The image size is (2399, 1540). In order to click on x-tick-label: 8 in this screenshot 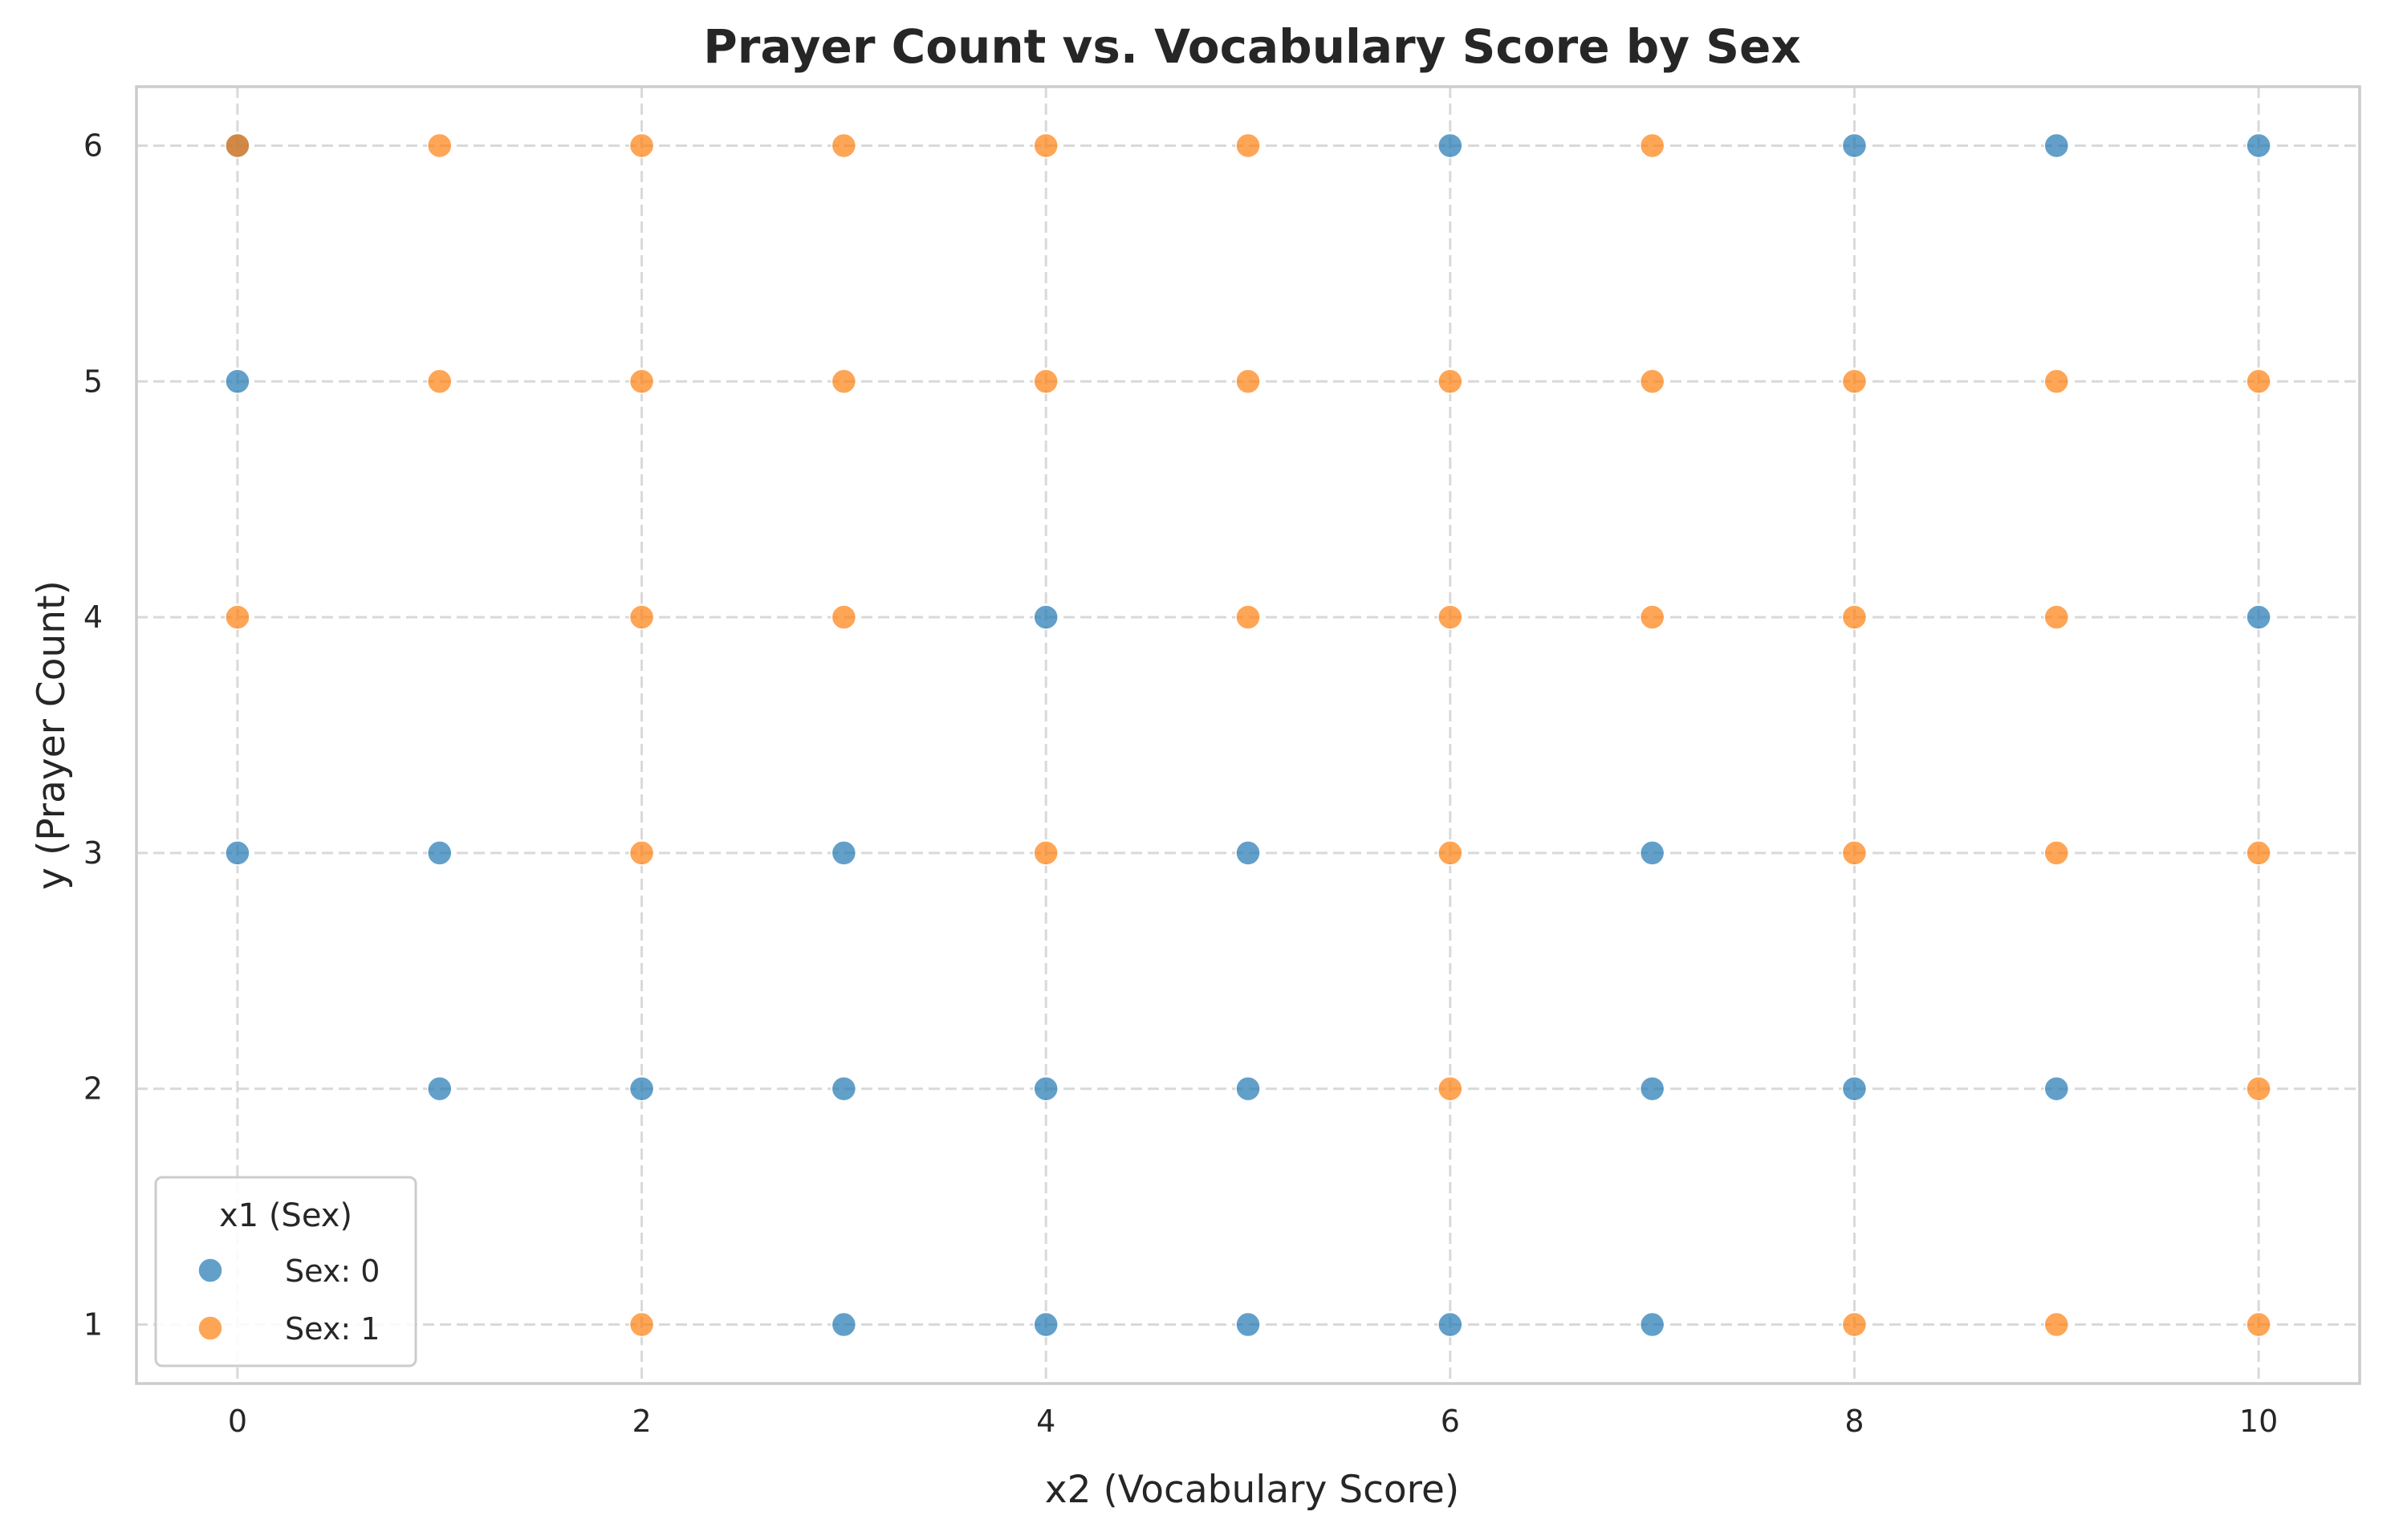, I will do `click(1854, 1422)`.